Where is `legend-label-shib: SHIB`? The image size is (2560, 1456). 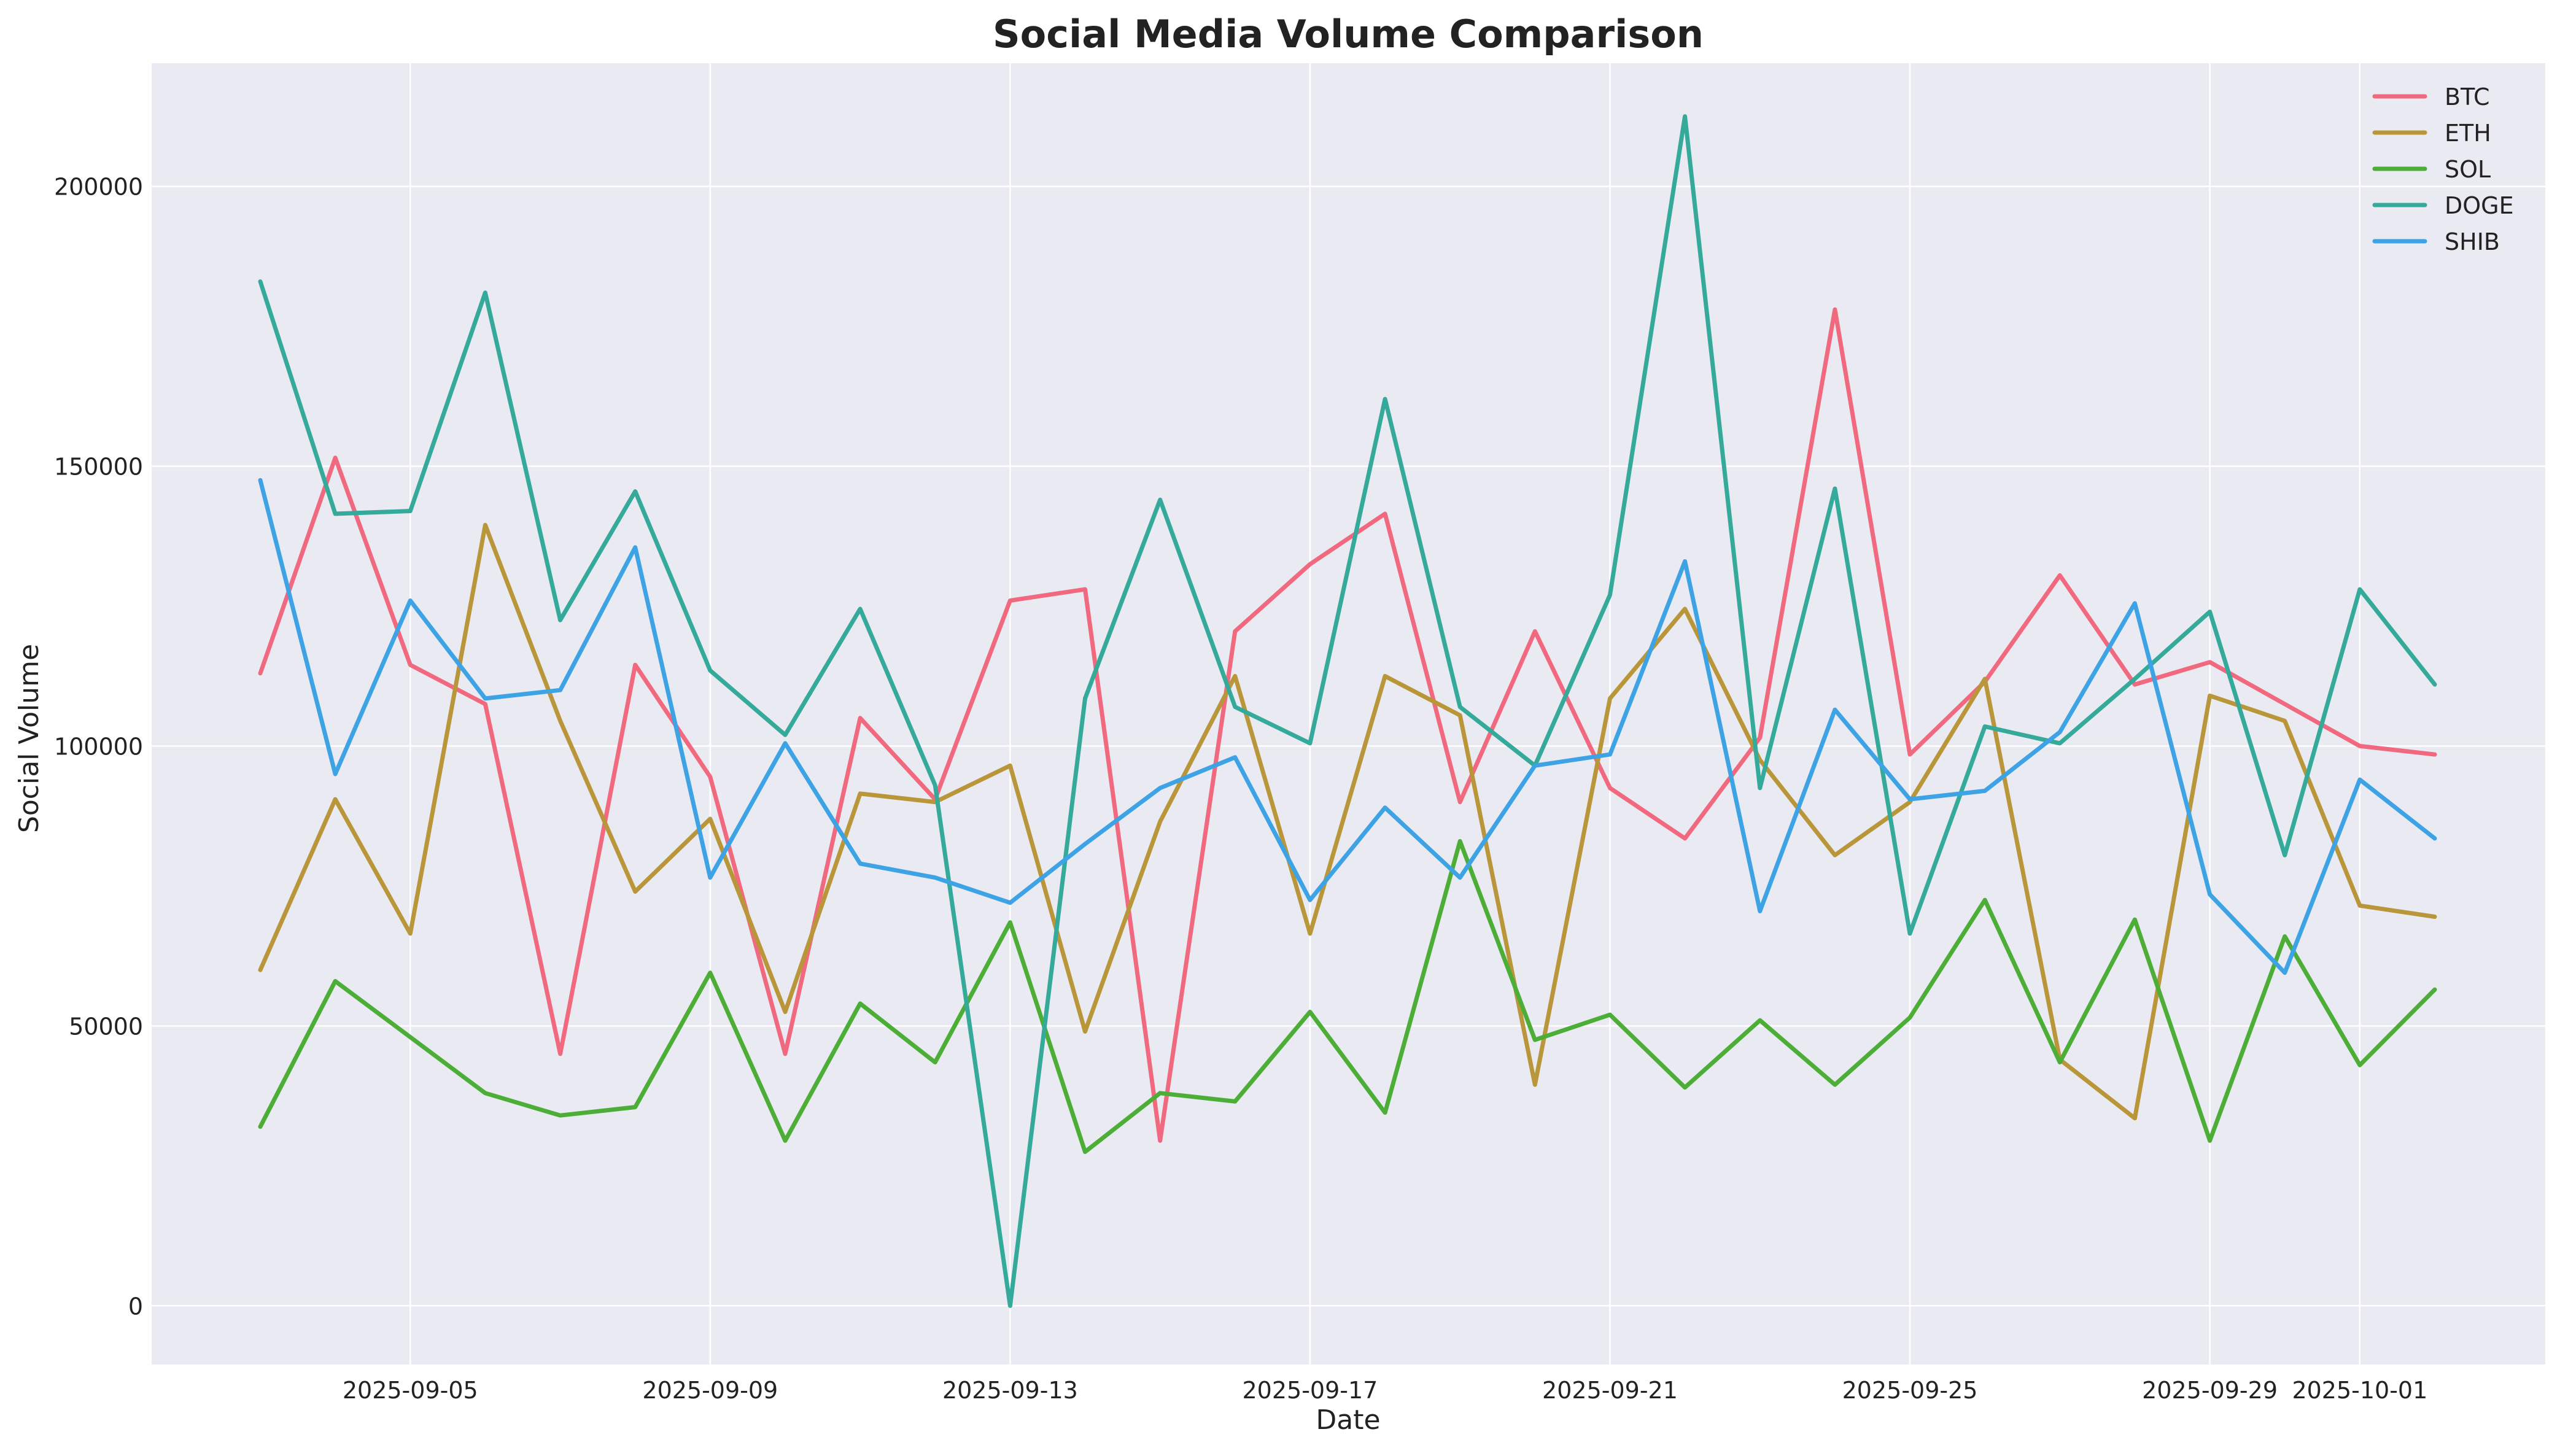 legend-label-shib: SHIB is located at coordinates (2472, 241).